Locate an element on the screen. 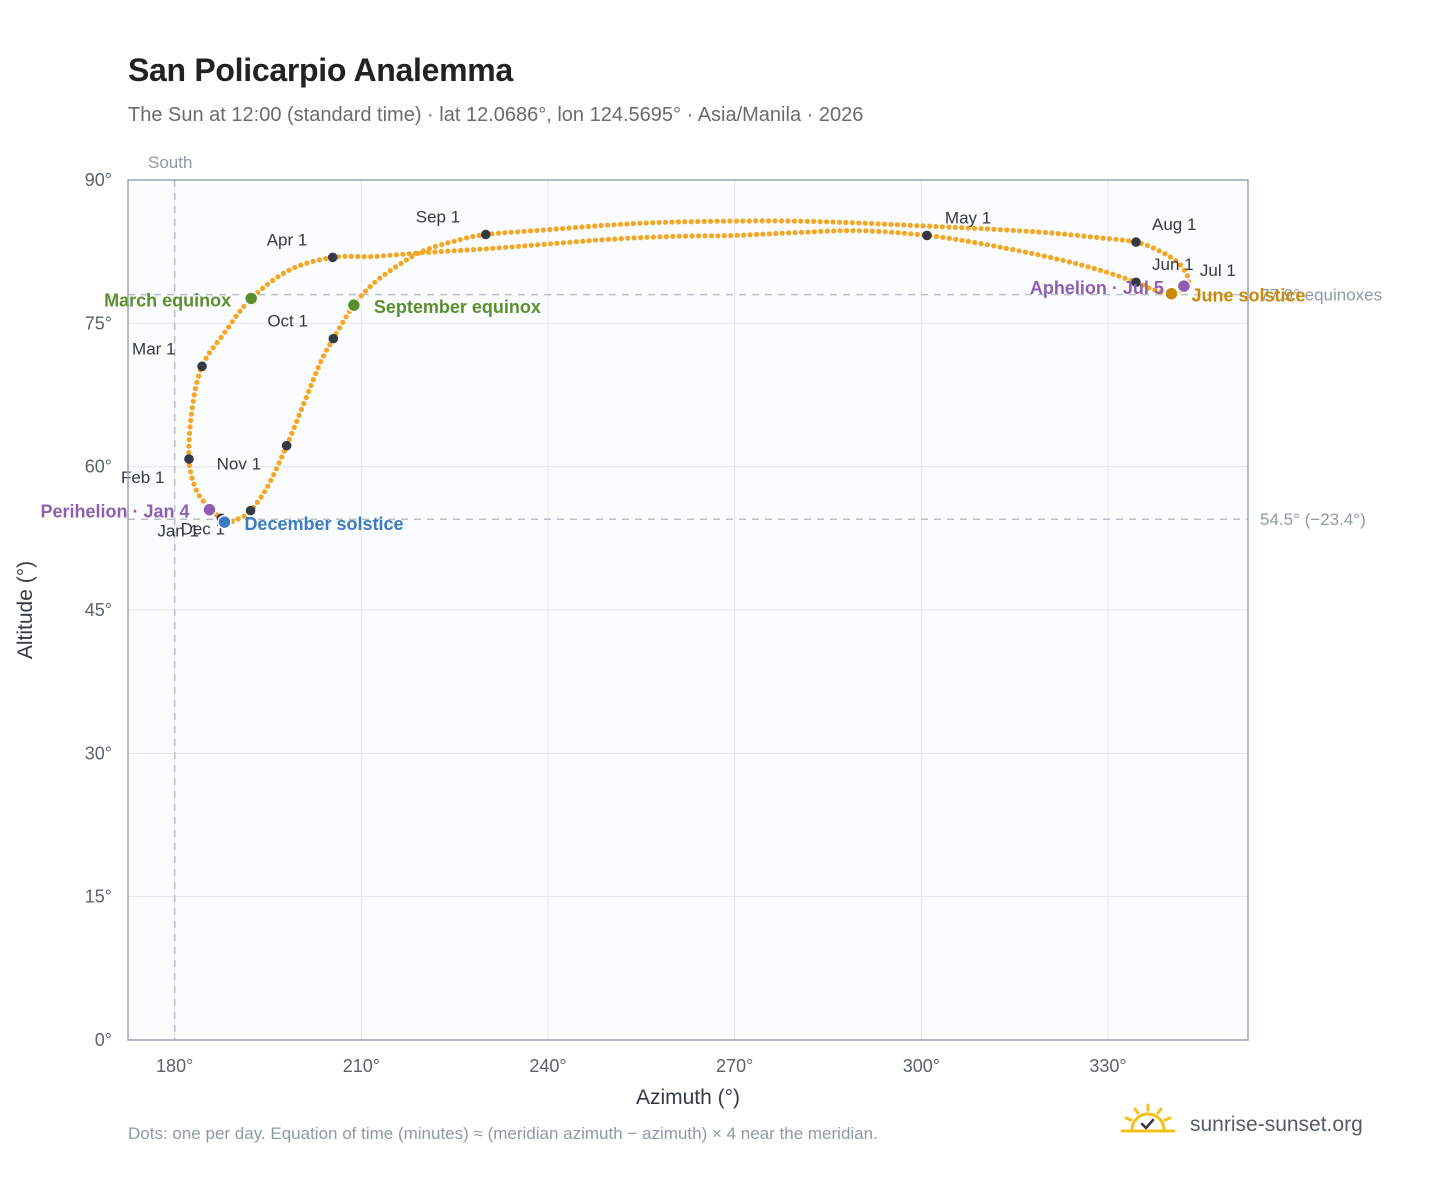 This screenshot has height=1188, width=1448. y-tick-label-6: 90° is located at coordinates (98, 180).